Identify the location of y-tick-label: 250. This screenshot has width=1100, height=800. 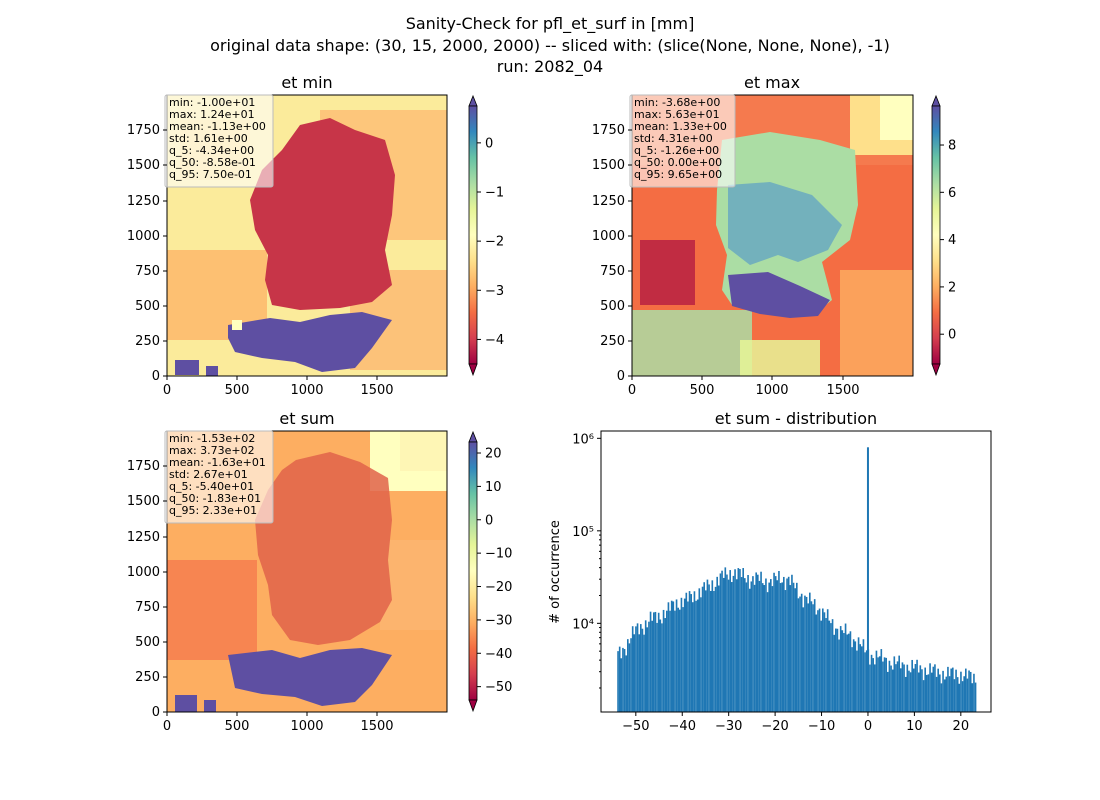
(147, 341).